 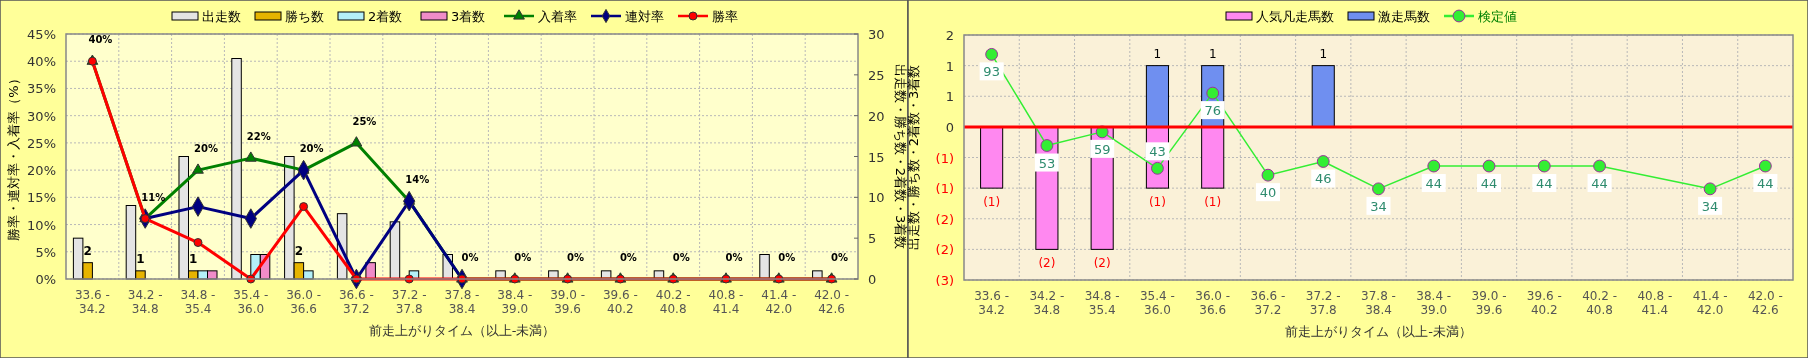 I want to click on x-tick-label: 42.0 - 42.6, so click(x=832, y=302).